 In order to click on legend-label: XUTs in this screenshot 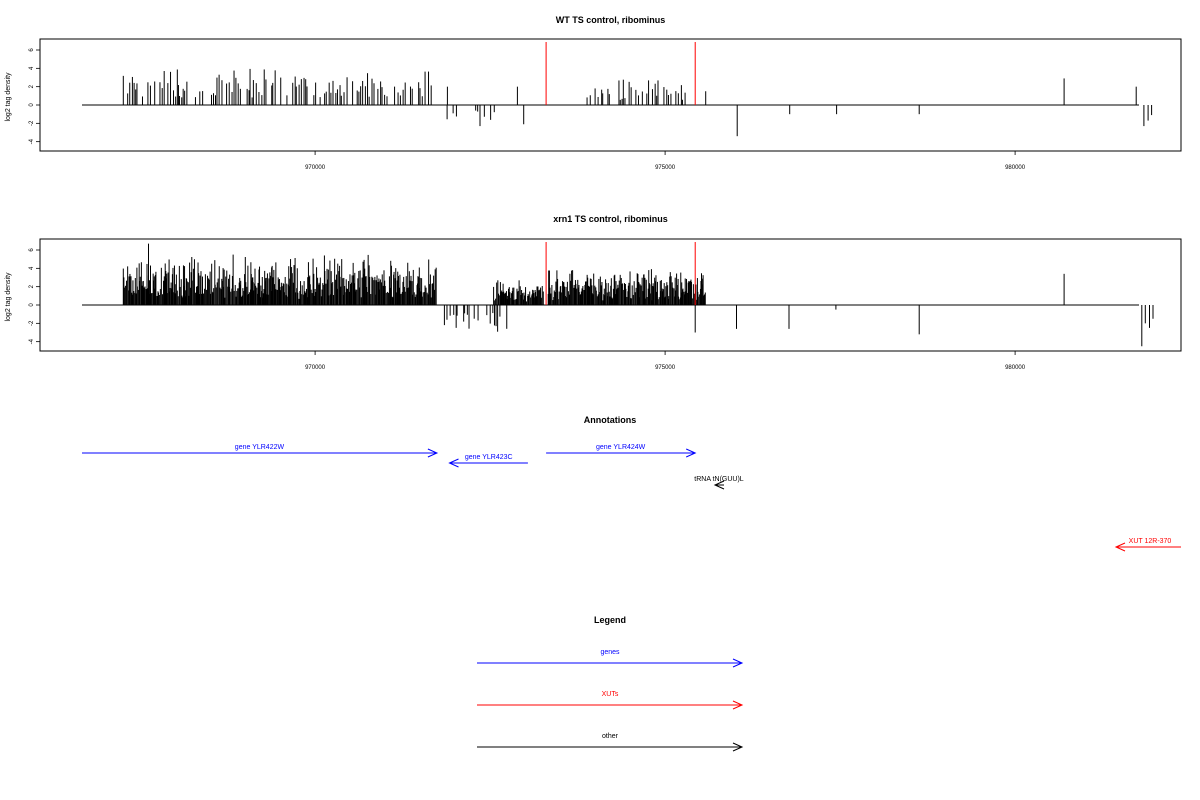, I will do `click(610, 694)`.